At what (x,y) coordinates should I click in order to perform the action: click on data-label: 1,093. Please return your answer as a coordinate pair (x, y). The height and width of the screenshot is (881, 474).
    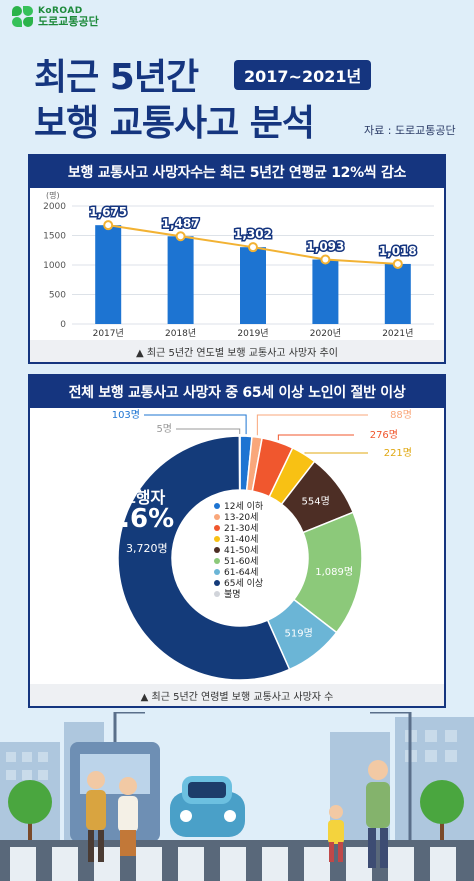
    Looking at the image, I should click on (325, 247).